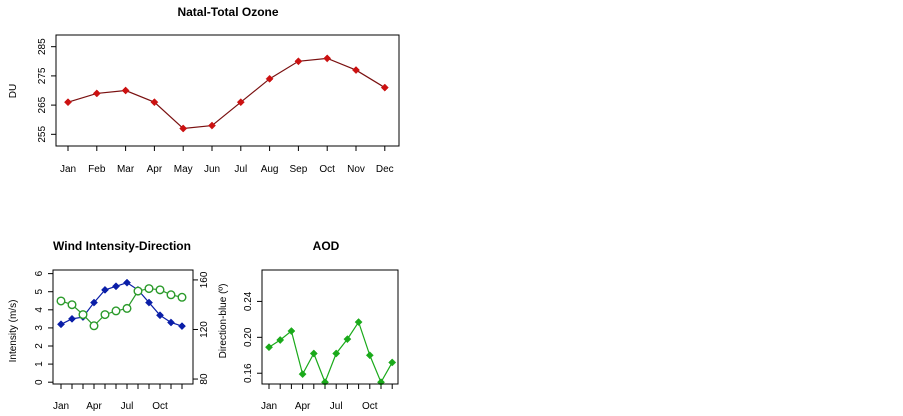  Describe the element at coordinates (39, 328) in the screenshot. I see `y-tick-label: 3` at that location.